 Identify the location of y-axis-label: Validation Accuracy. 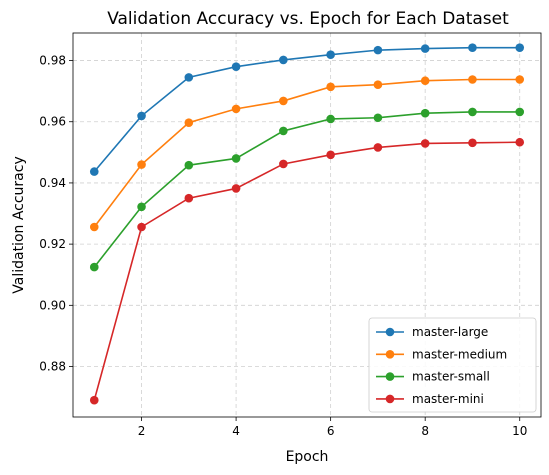
(19, 225).